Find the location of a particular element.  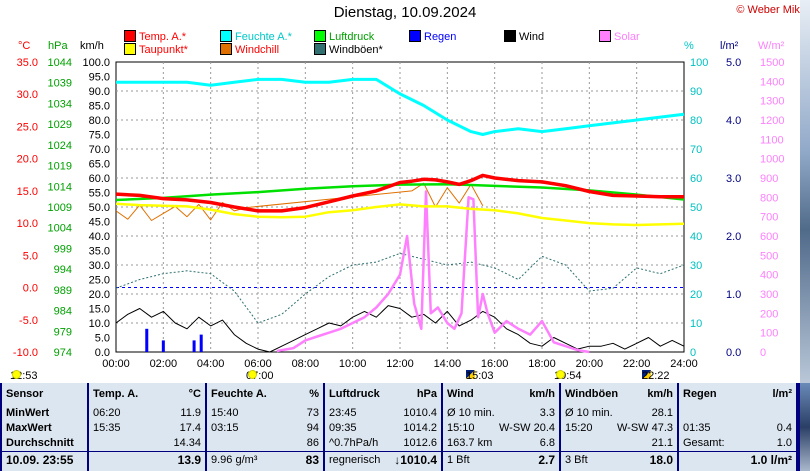

wind-tick-label: 90.0 is located at coordinates (99, 92).